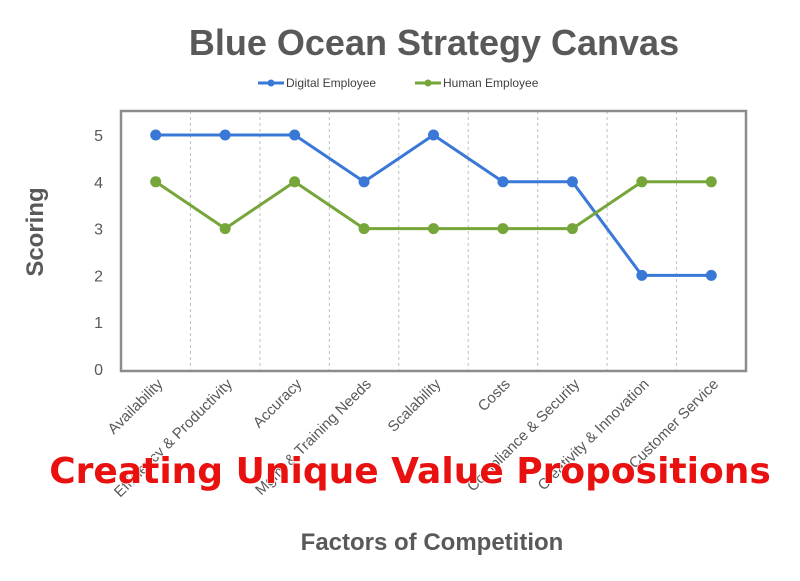 The height and width of the screenshot is (581, 800). Describe the element at coordinates (331, 83) in the screenshot. I see `legend-label-digital: Digital Employee` at that location.